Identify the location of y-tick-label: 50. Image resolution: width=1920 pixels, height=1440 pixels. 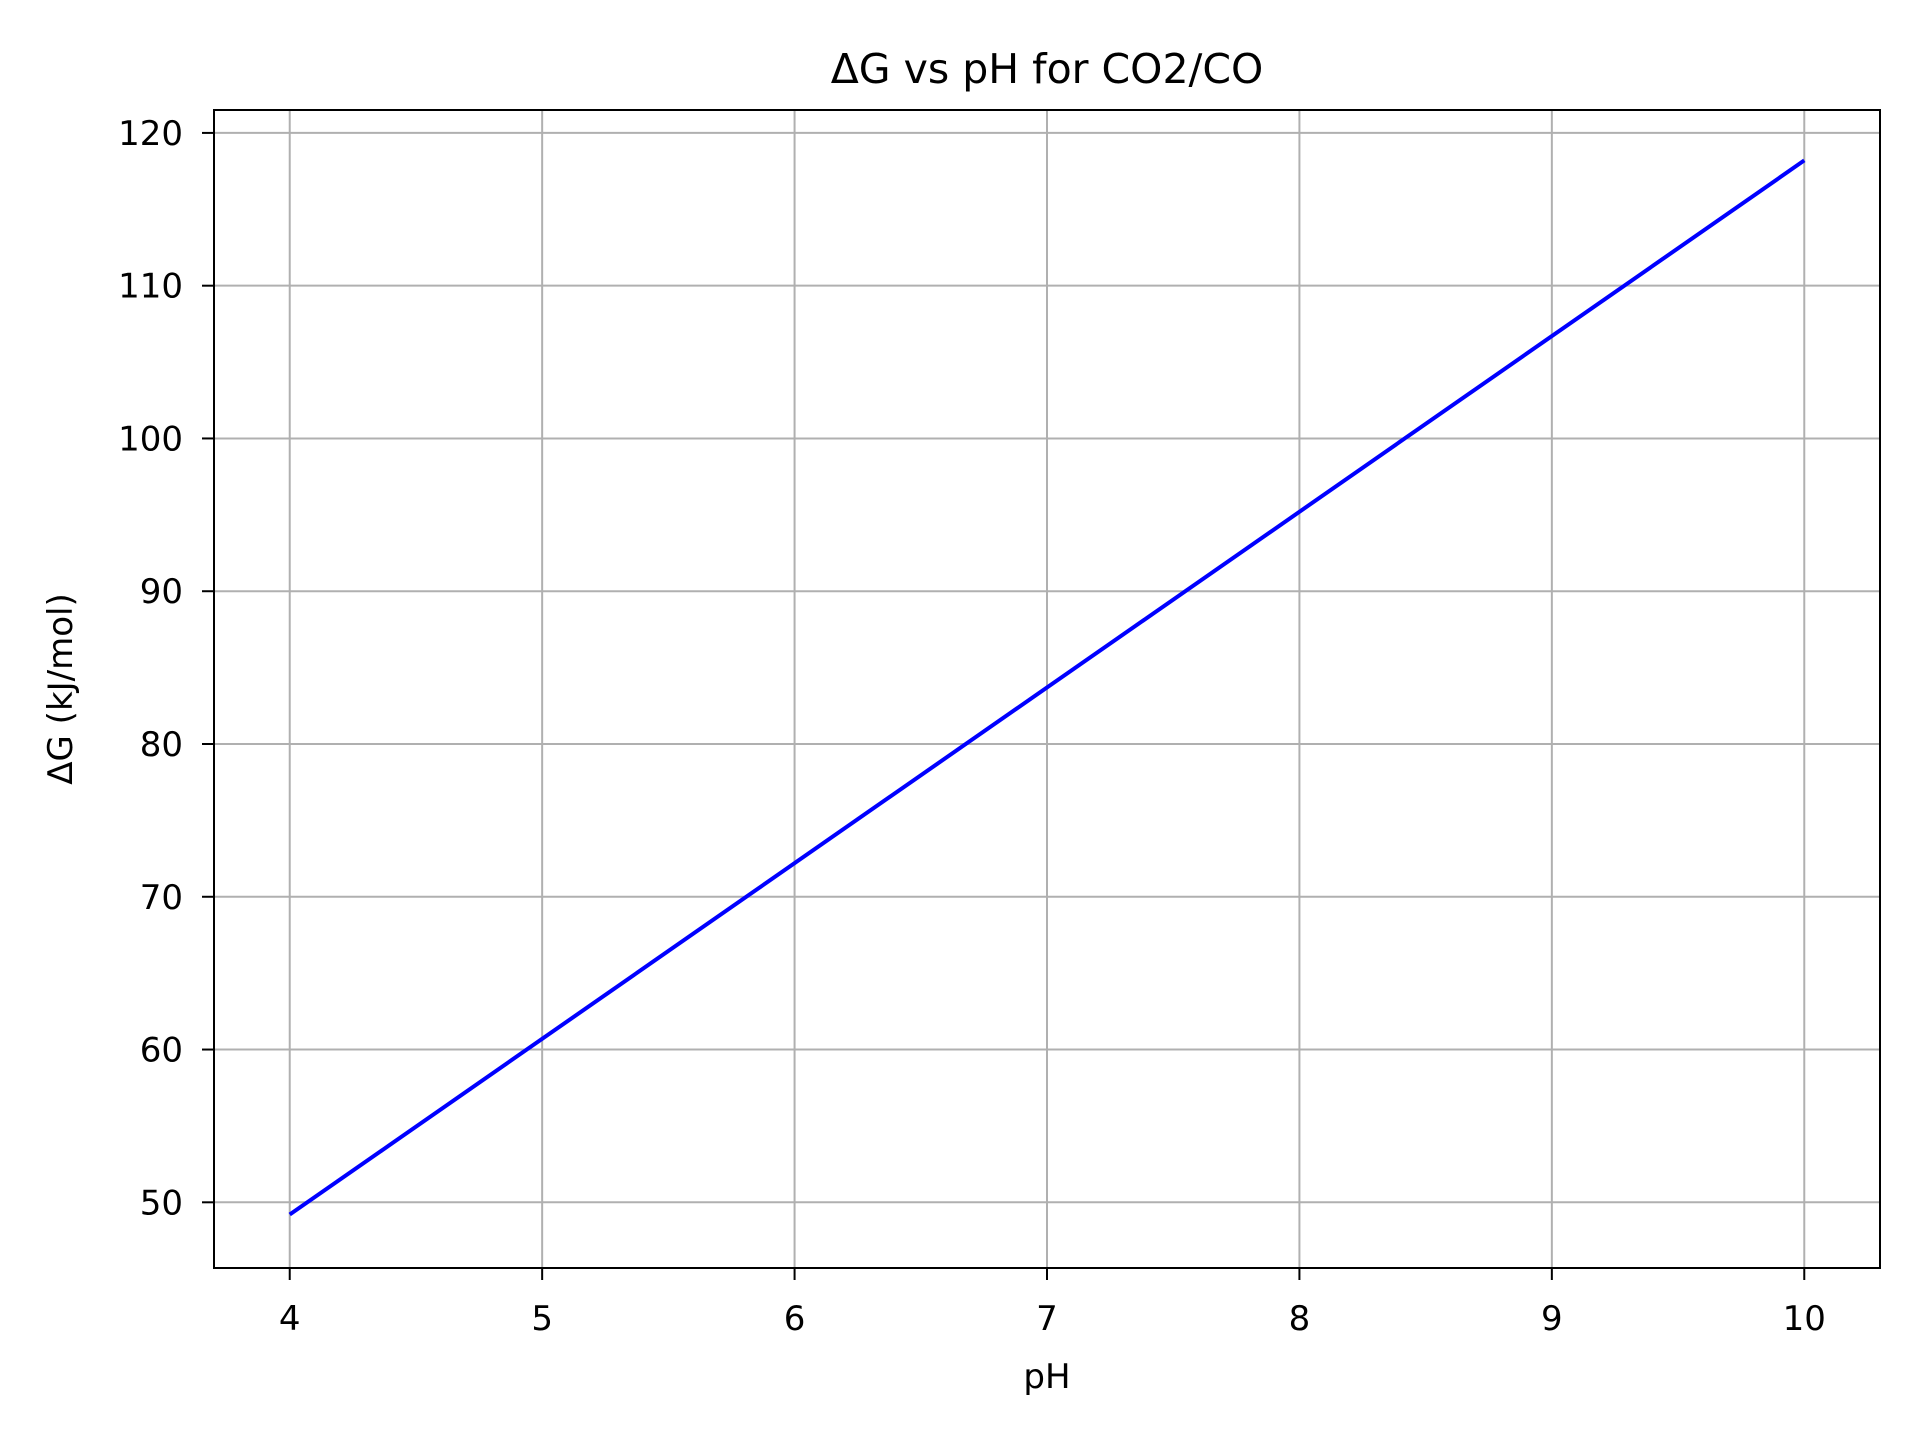
(161, 1203).